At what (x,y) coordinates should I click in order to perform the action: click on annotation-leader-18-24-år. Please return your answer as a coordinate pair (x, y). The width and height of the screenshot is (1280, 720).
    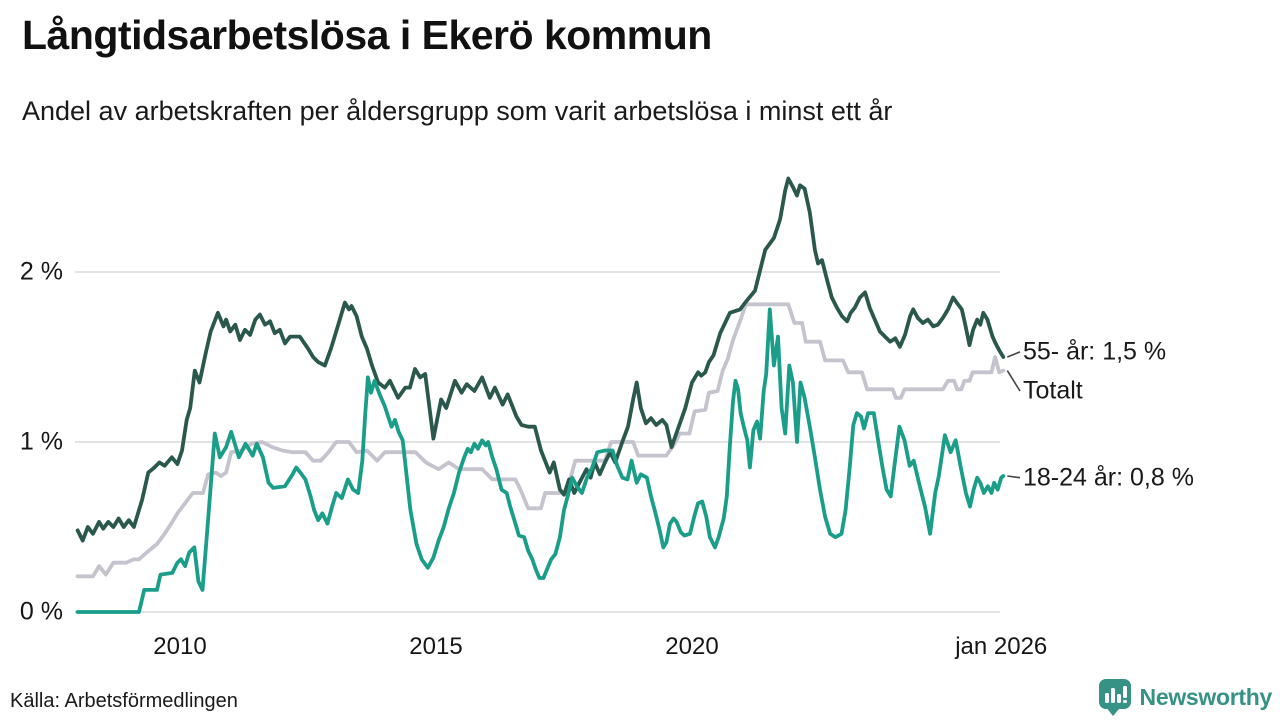
    Looking at the image, I should click on (1014, 477).